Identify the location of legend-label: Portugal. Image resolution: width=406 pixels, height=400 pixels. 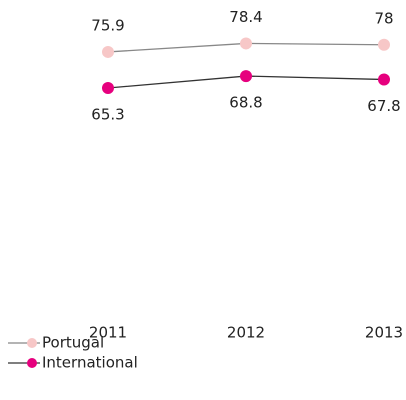
(73, 343).